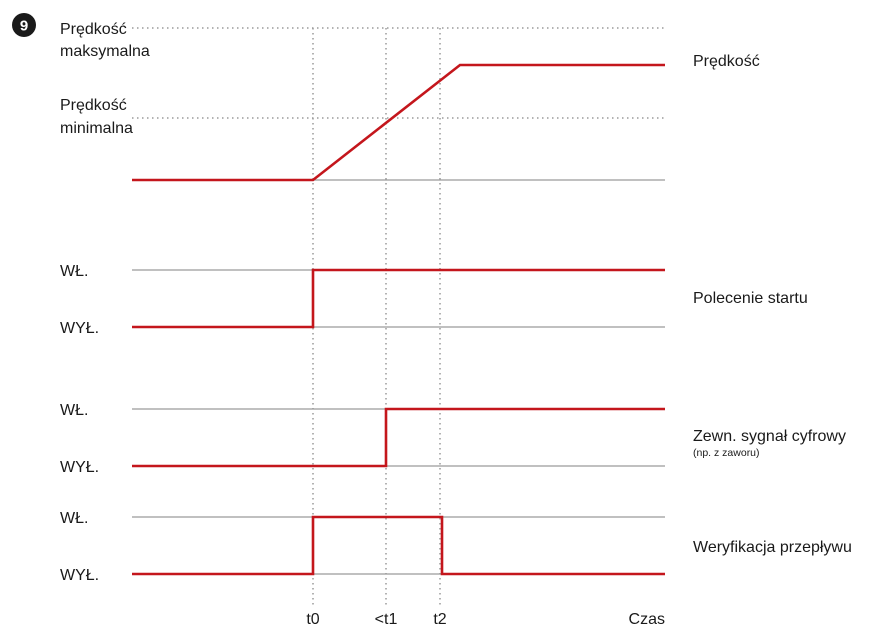  Describe the element at coordinates (386, 619) in the screenshot. I see `time-label-t1: <t1` at that location.